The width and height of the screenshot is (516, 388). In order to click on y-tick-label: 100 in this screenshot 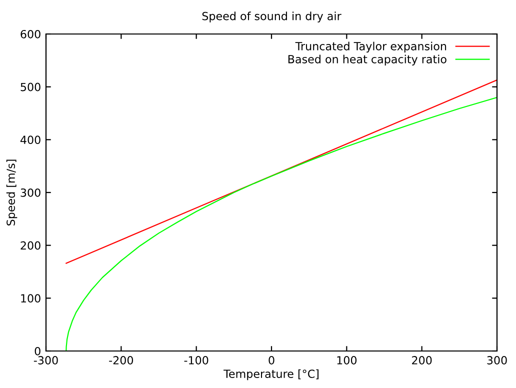, I will do `click(30, 298)`.